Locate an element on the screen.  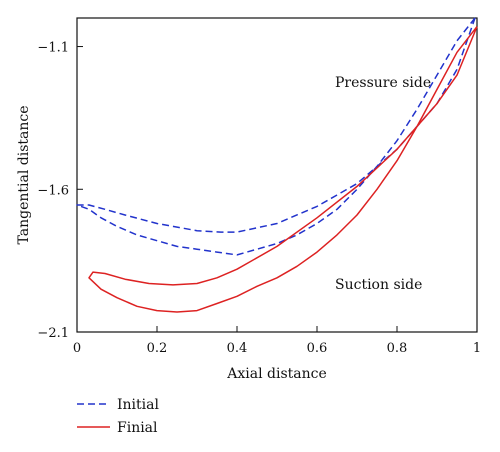
x-tick-label: 0.8 is located at coordinates (397, 348).